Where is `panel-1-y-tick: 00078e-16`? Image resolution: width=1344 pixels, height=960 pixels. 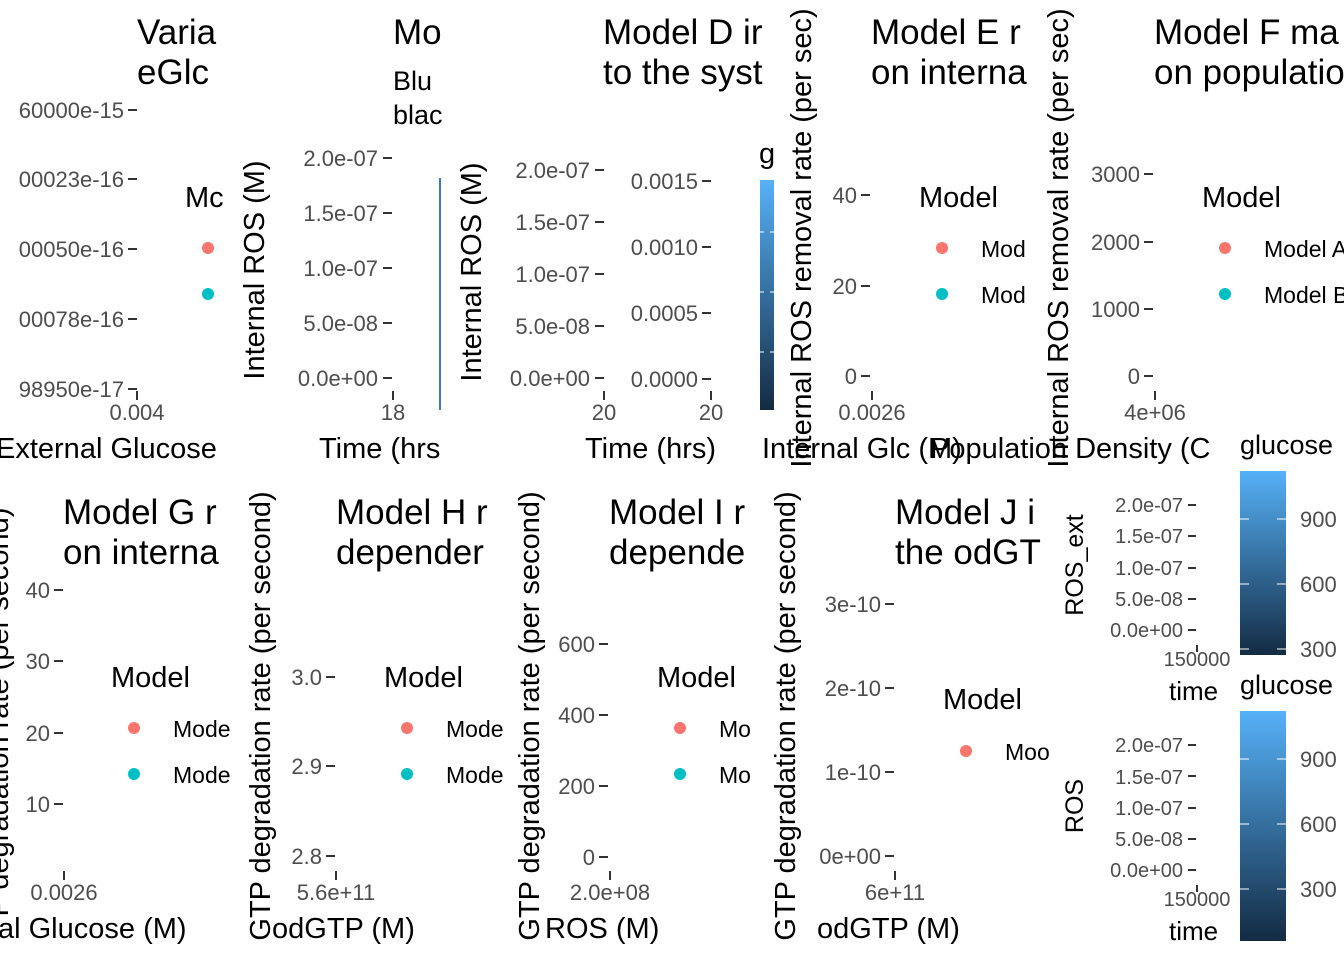
panel-1-y-tick: 00078e-16 is located at coordinates (71, 319).